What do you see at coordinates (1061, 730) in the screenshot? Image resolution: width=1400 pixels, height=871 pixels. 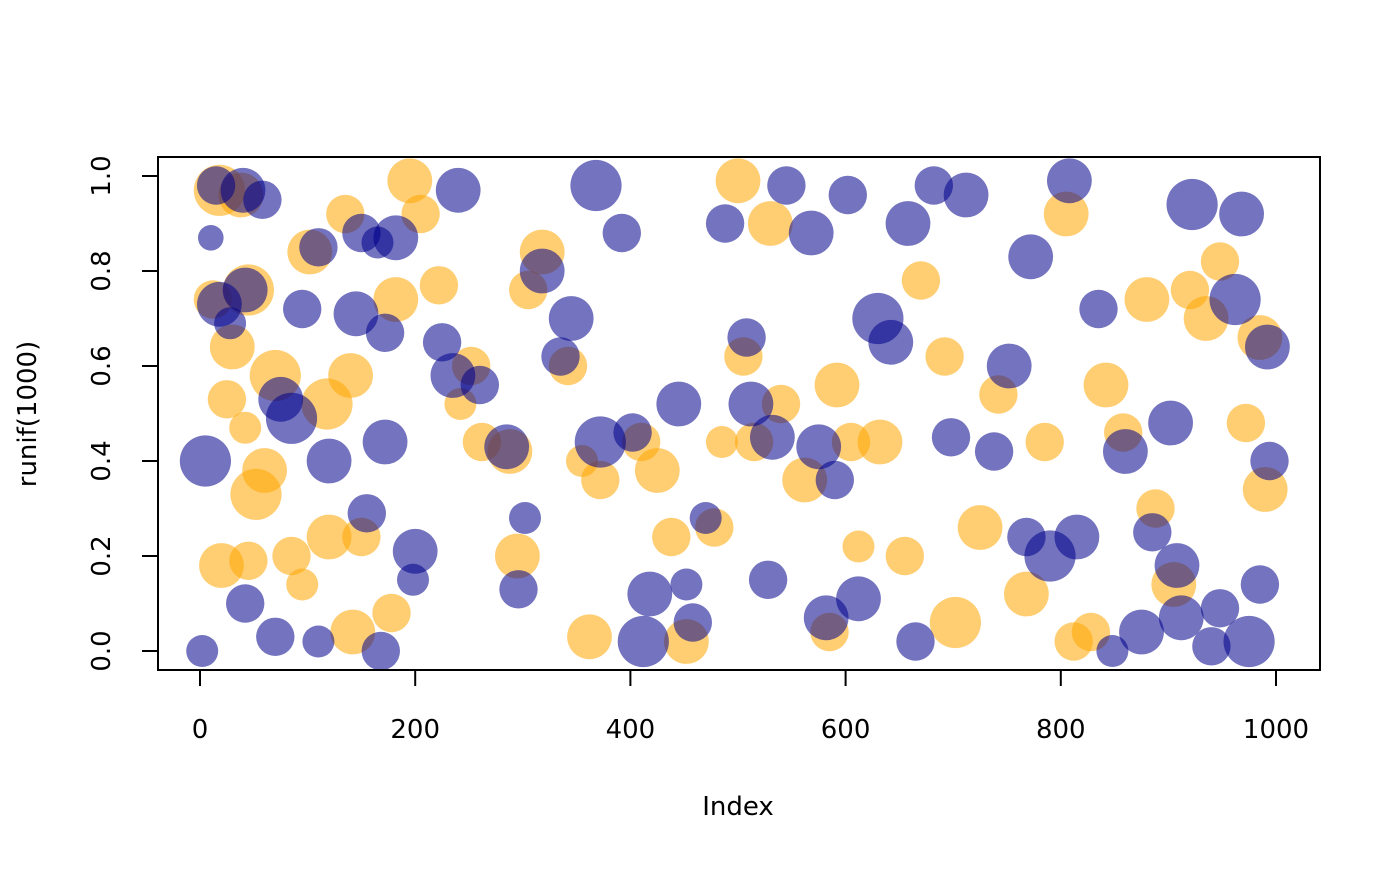 I see `x-tick-label: 800` at bounding box center [1061, 730].